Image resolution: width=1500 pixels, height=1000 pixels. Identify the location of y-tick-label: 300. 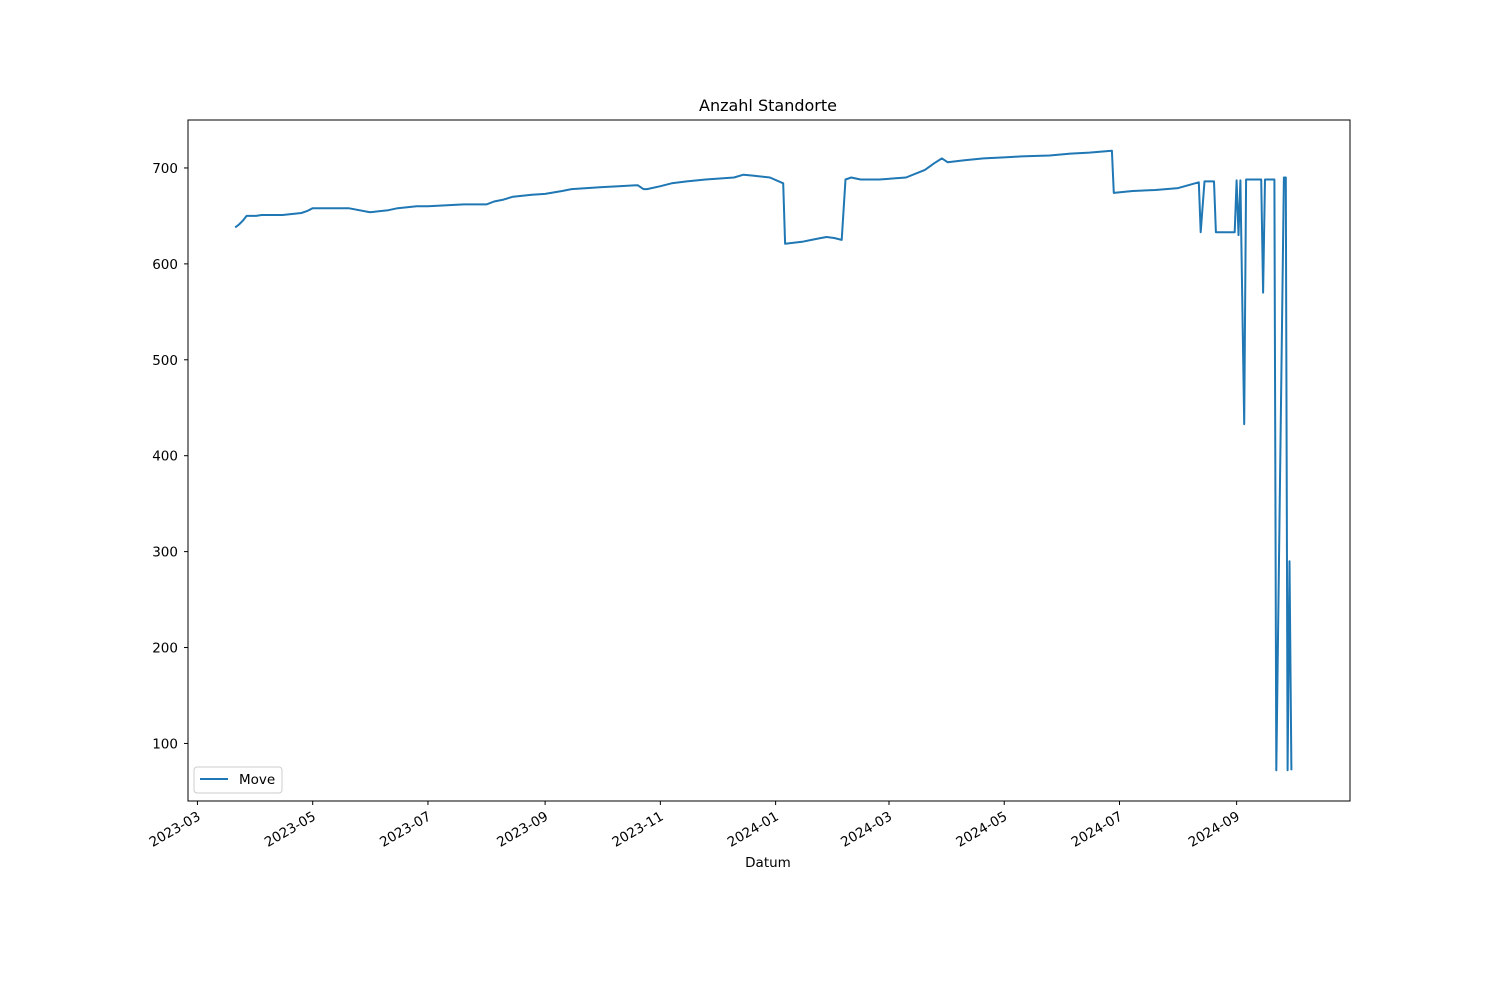
(165, 553).